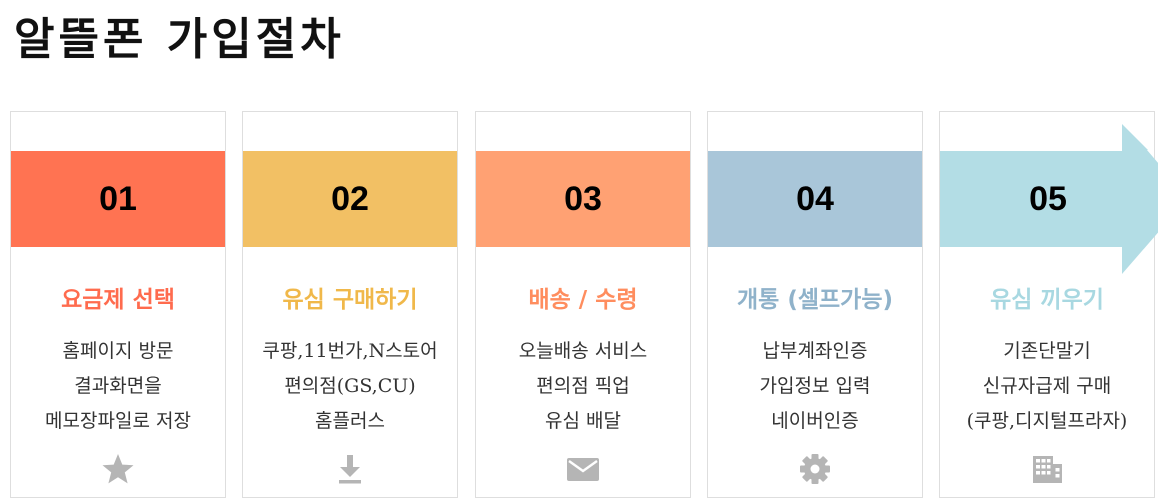 This screenshot has height=500, width=1158. I want to click on download-icon, so click(350, 469).